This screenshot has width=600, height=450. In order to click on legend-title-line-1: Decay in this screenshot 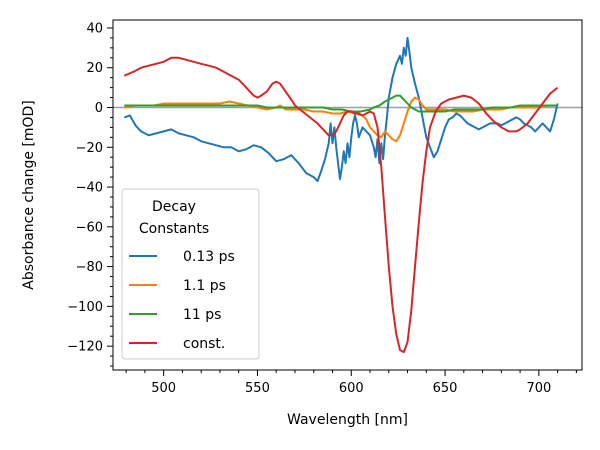, I will do `click(174, 207)`.